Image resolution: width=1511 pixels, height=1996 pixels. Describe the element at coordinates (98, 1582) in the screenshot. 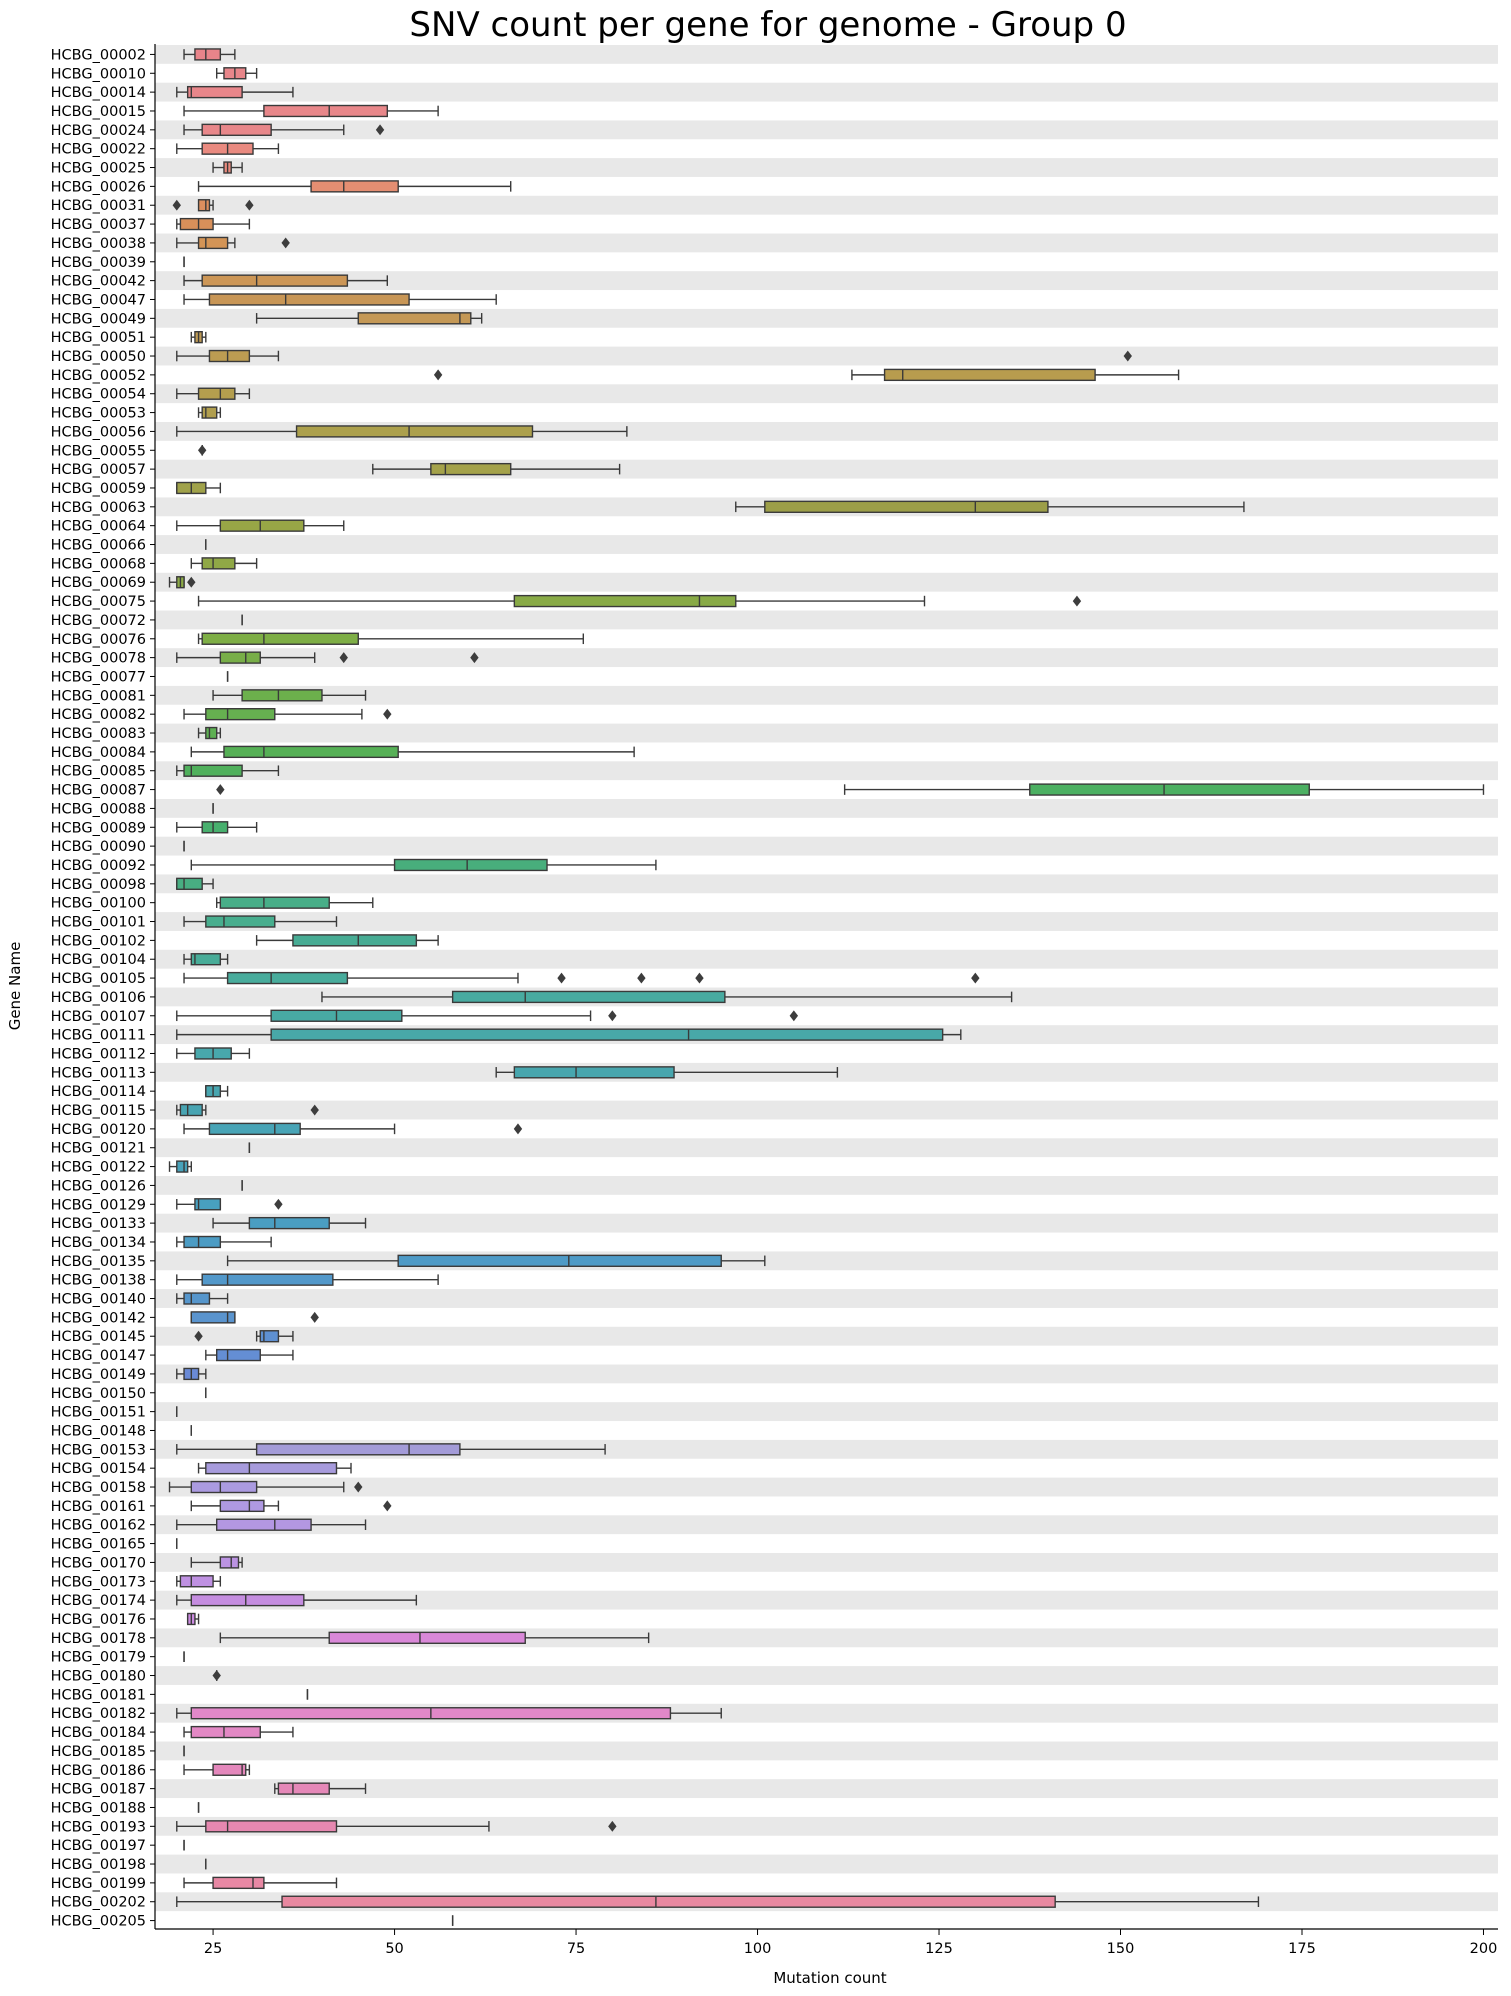

I see `y-tick-label: HCBG_00173` at that location.